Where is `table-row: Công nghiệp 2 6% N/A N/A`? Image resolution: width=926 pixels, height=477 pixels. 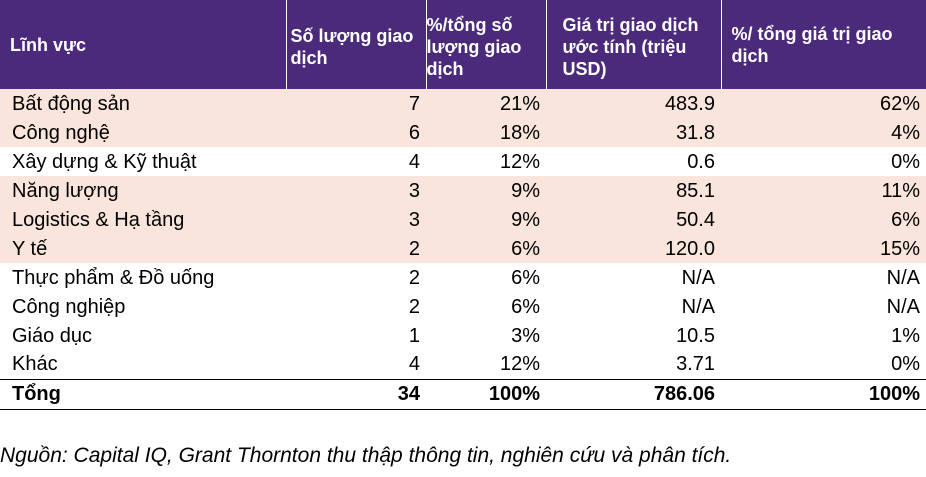 table-row: Công nghiệp 2 6% N/A N/A is located at coordinates (463, 306).